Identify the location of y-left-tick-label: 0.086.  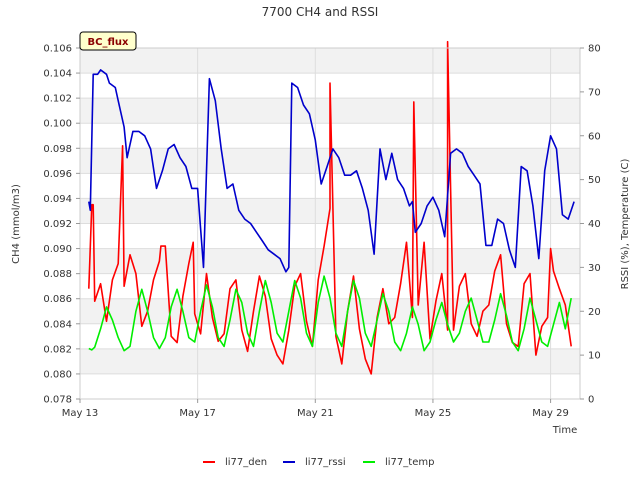
(57, 299).